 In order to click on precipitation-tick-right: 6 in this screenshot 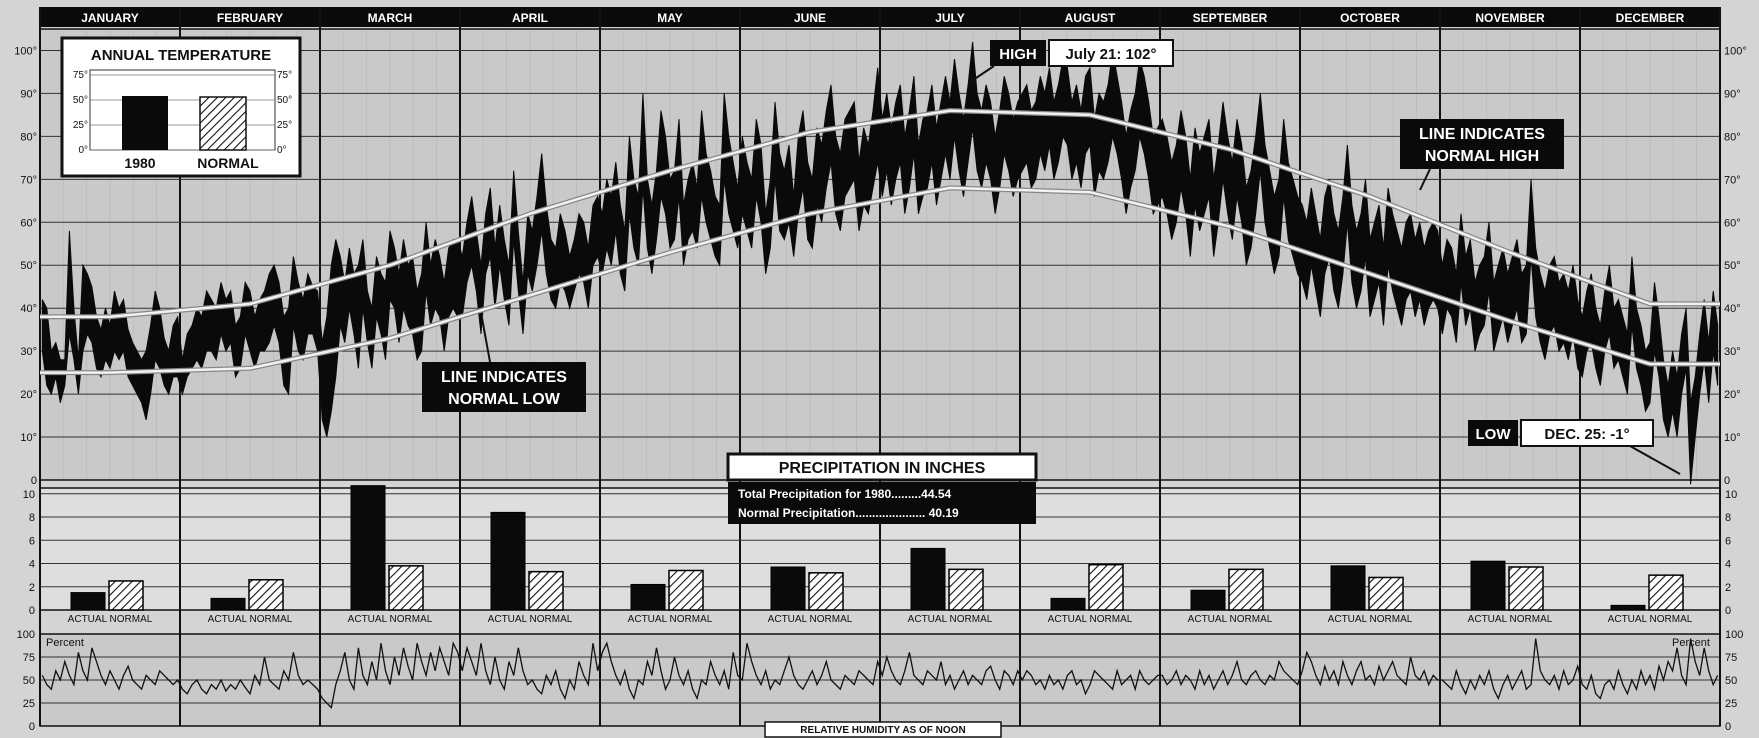, I will do `click(1728, 541)`.